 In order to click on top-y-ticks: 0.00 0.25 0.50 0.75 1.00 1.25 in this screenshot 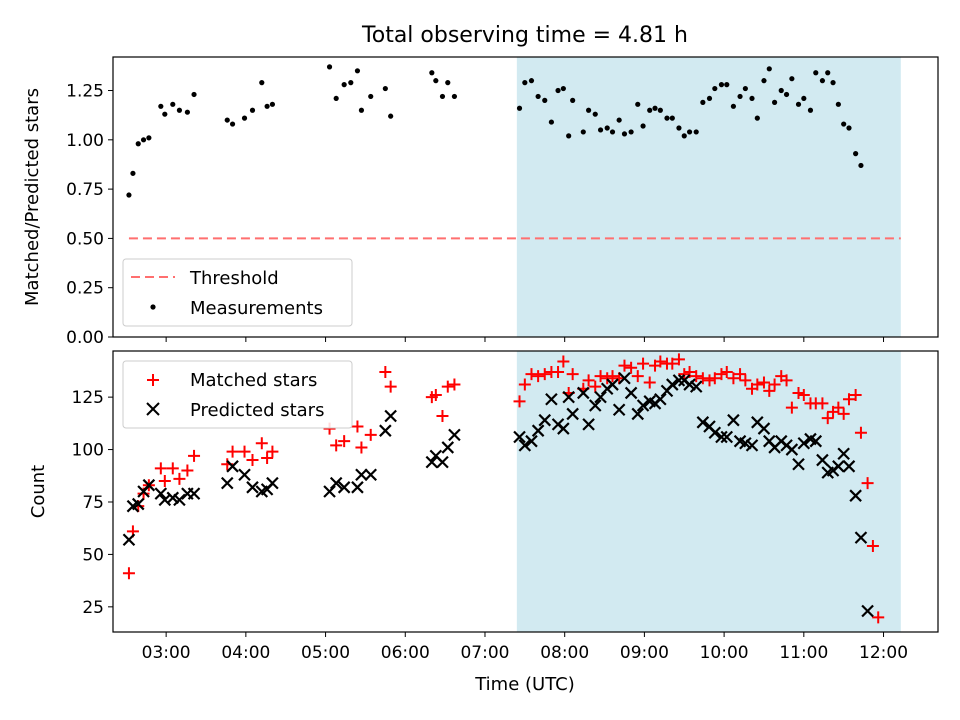, I will do `click(89, 215)`.